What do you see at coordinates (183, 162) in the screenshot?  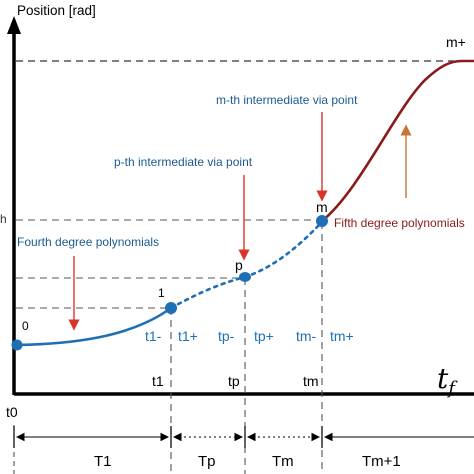 I see `annotation-p-via: p-th intermediate via point` at bounding box center [183, 162].